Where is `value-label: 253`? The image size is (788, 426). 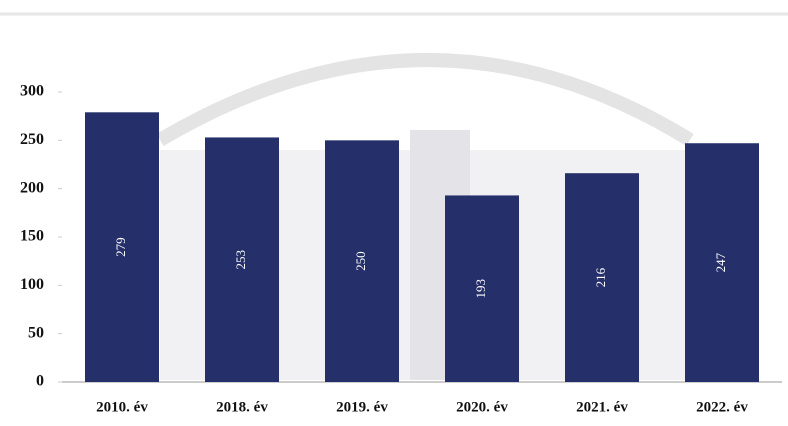
value-label: 253 is located at coordinates (240, 260).